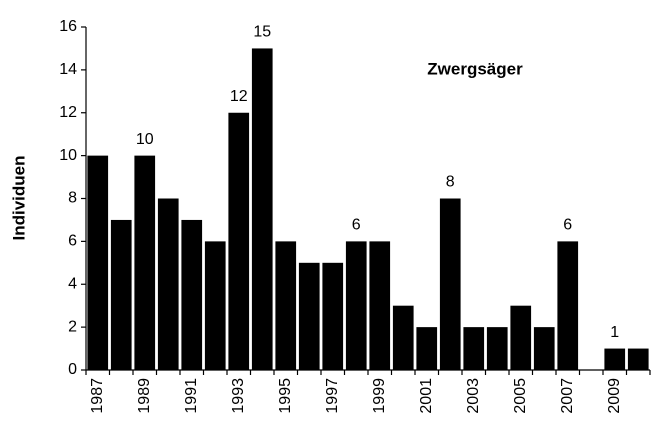 Image resolution: width=651 pixels, height=430 pixels. What do you see at coordinates (72, 241) in the screenshot?
I see `y-tick-label: 6` at bounding box center [72, 241].